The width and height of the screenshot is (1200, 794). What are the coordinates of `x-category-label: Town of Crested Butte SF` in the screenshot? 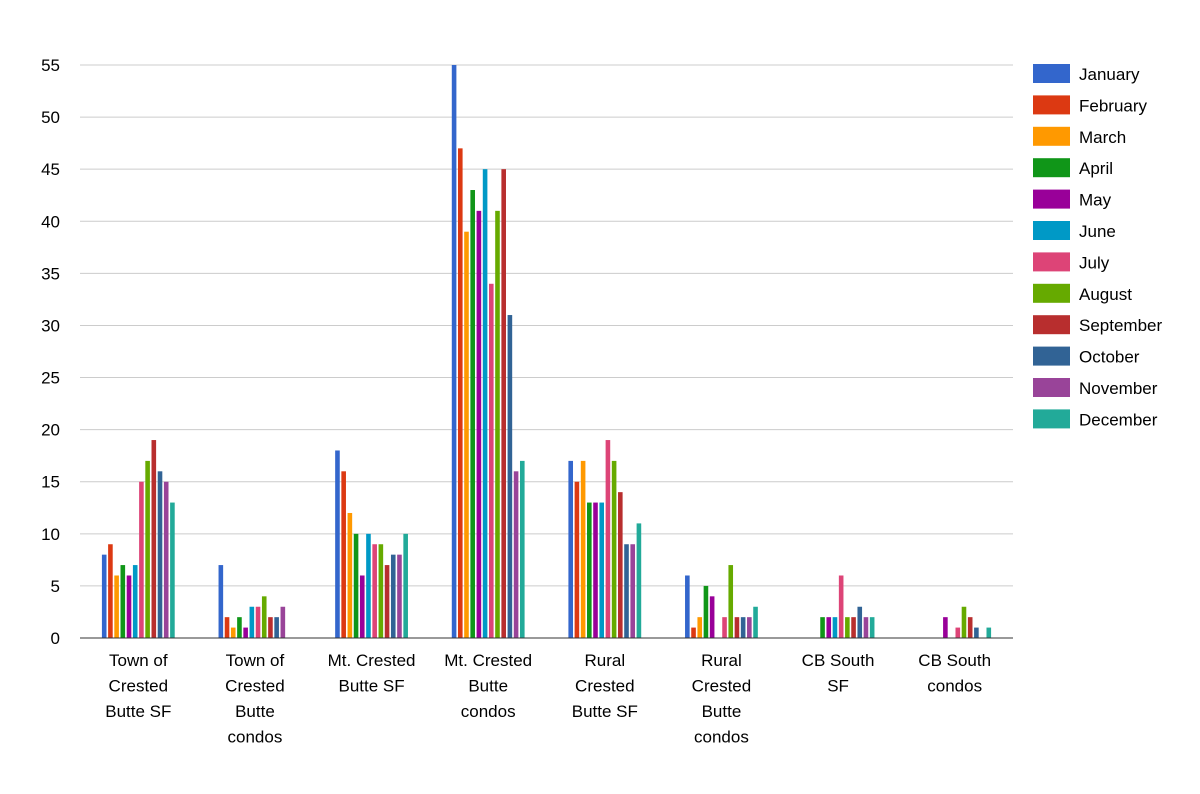 It's located at (138, 686).